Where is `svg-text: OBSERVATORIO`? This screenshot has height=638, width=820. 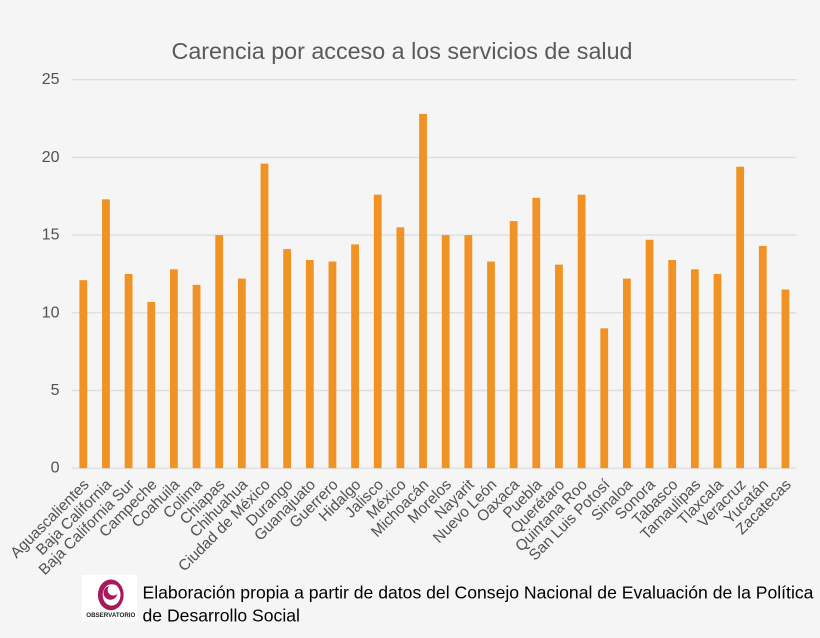 svg-text: OBSERVATORIO is located at coordinates (110, 615).